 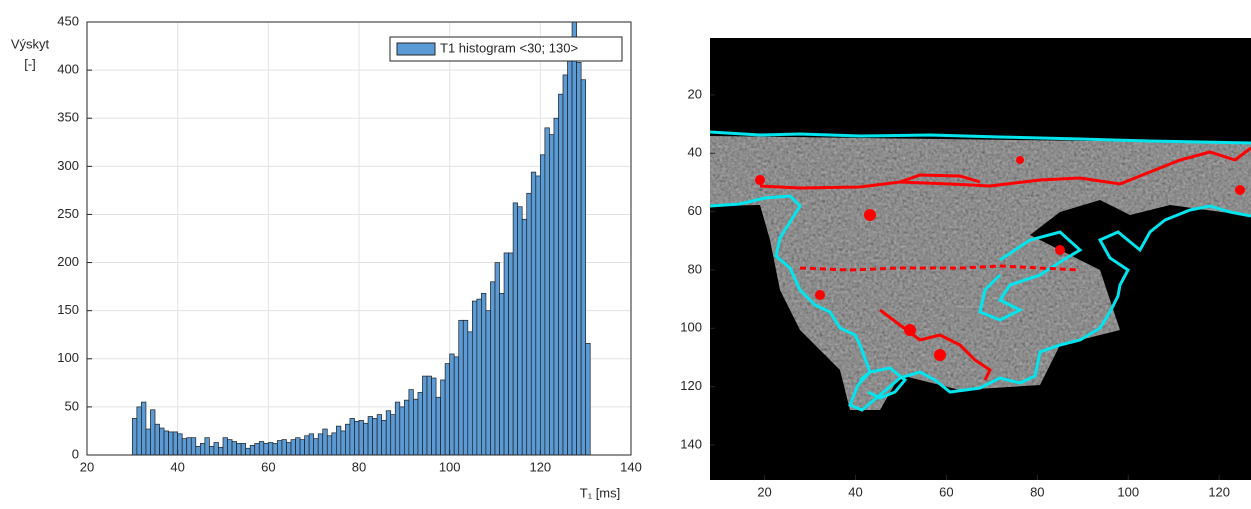 What do you see at coordinates (359, 466) in the screenshot?
I see `x-tick-label: 80` at bounding box center [359, 466].